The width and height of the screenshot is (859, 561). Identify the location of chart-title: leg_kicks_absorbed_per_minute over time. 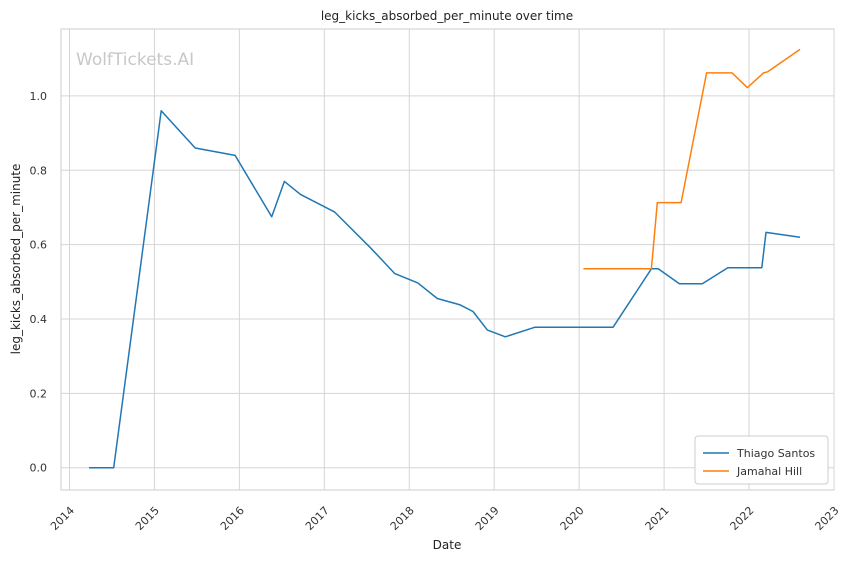
(447, 16).